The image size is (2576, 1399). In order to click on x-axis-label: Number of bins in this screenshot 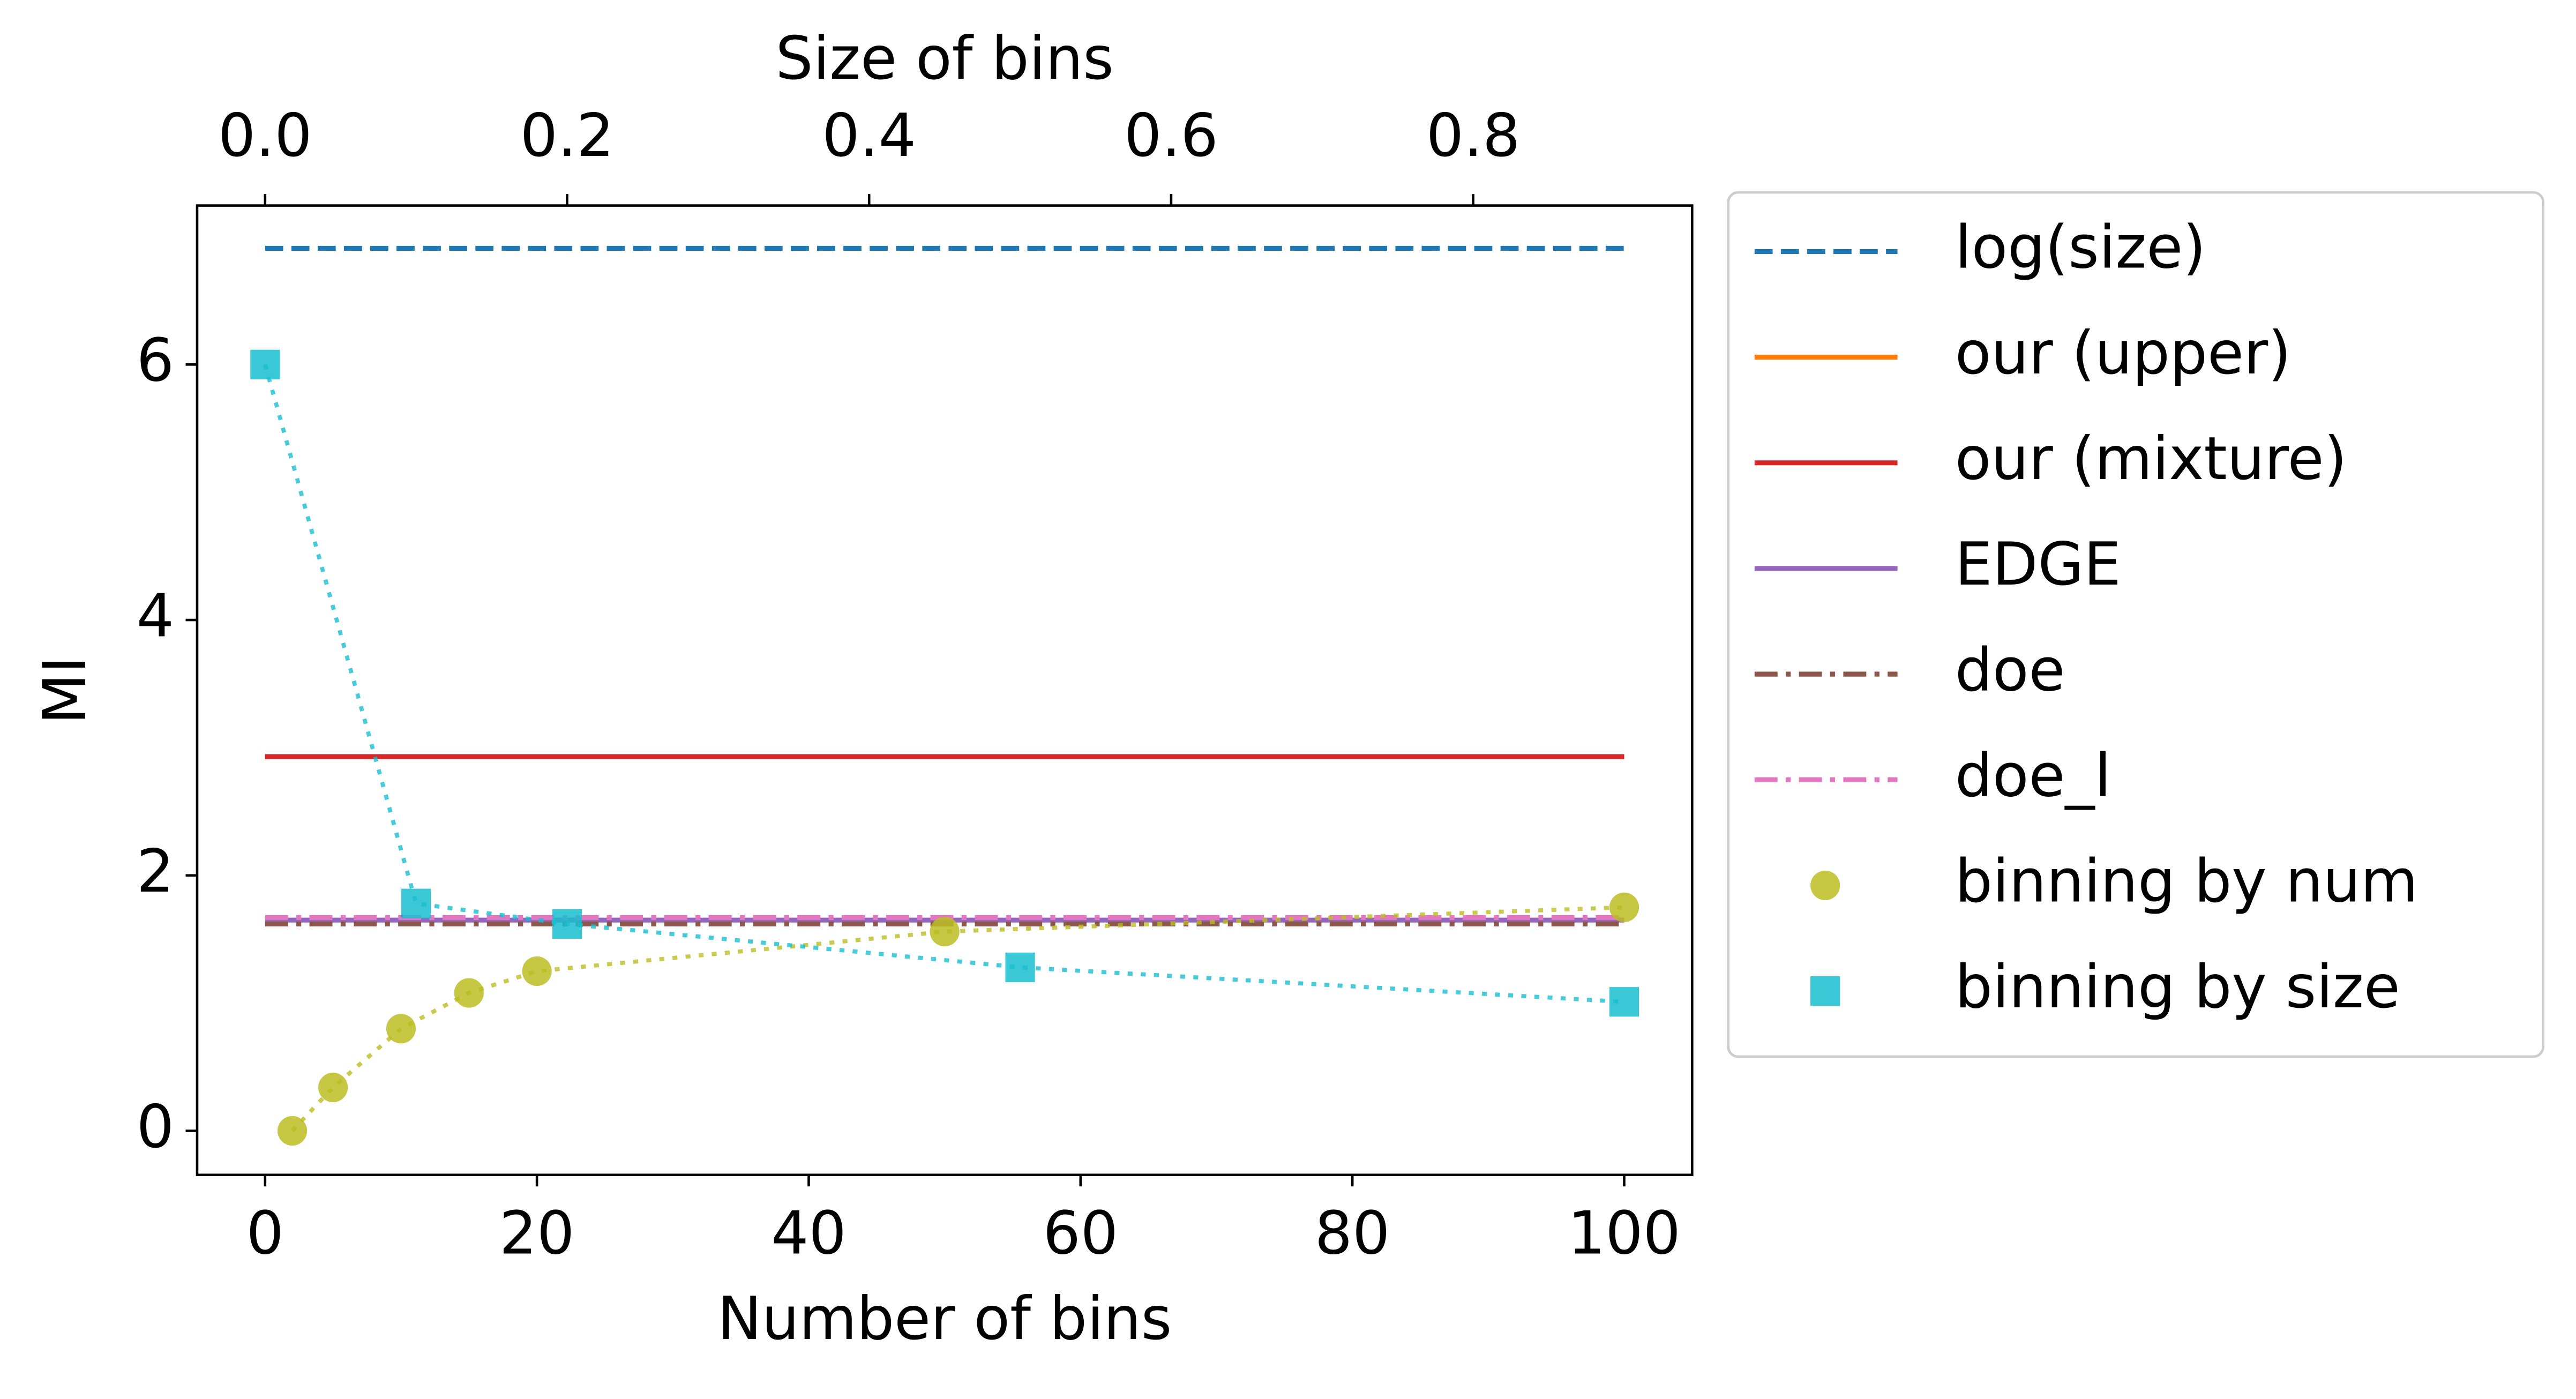, I will do `click(944, 1319)`.